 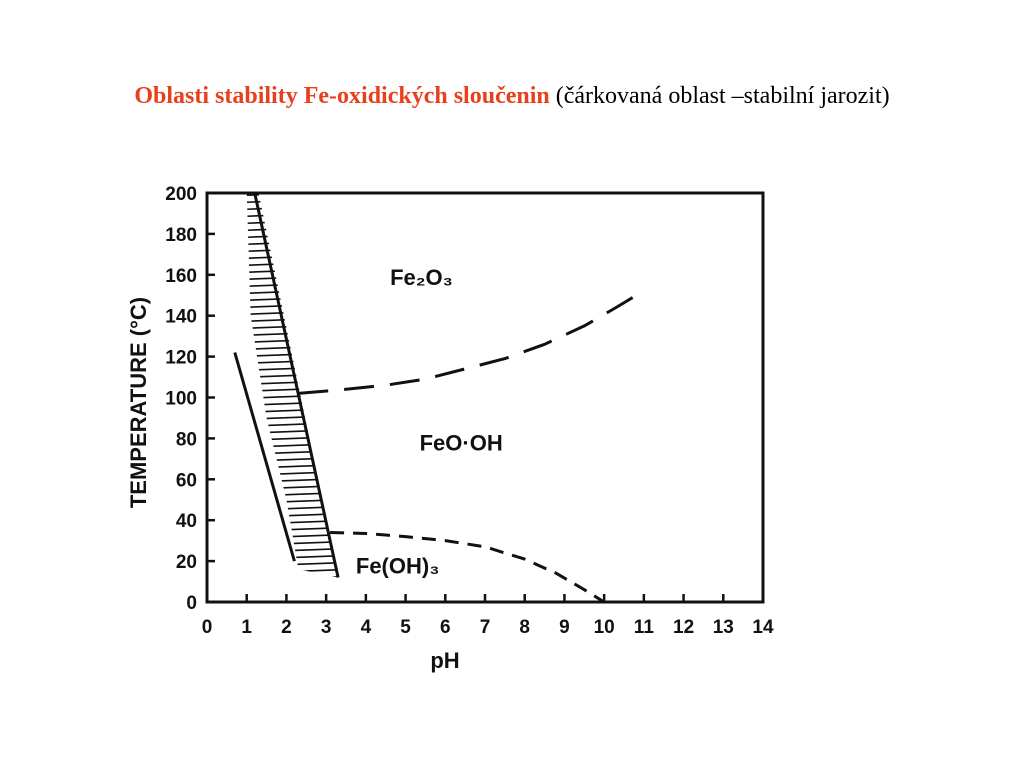 What do you see at coordinates (467, 567) in the screenshot?
I see `goethite-ferrihydrite-boundary` at bounding box center [467, 567].